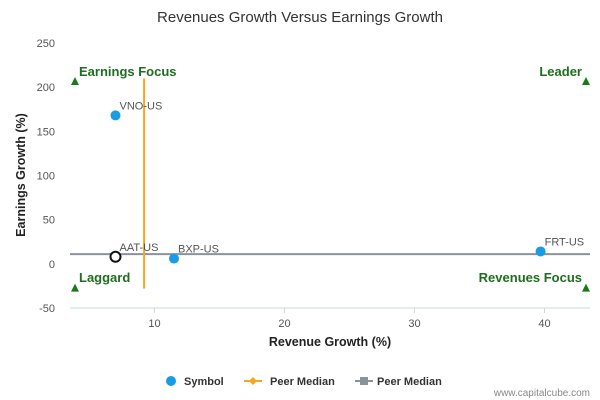  What do you see at coordinates (115, 256) in the screenshot?
I see `data-point-aat-us` at bounding box center [115, 256].